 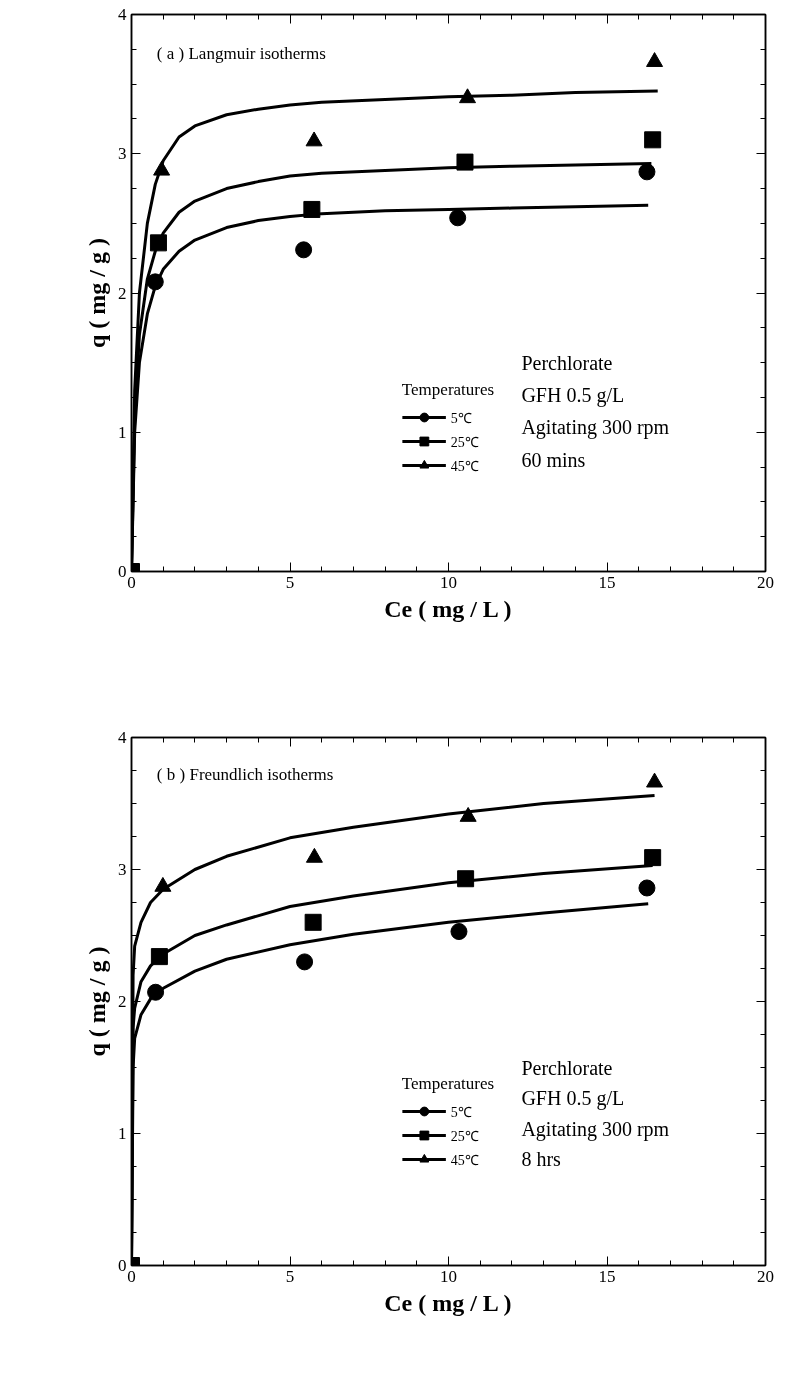 What do you see at coordinates (553, 459) in the screenshot?
I see `annotation: 60 mins` at bounding box center [553, 459].